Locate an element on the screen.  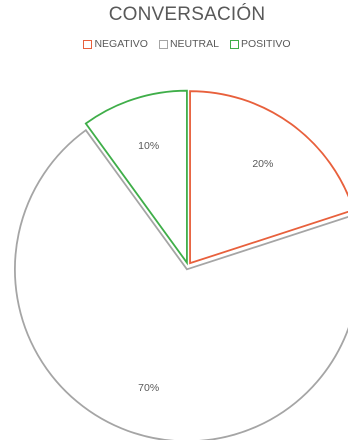
legend-entry-negativo: NEGATIVO is located at coordinates (115, 44).